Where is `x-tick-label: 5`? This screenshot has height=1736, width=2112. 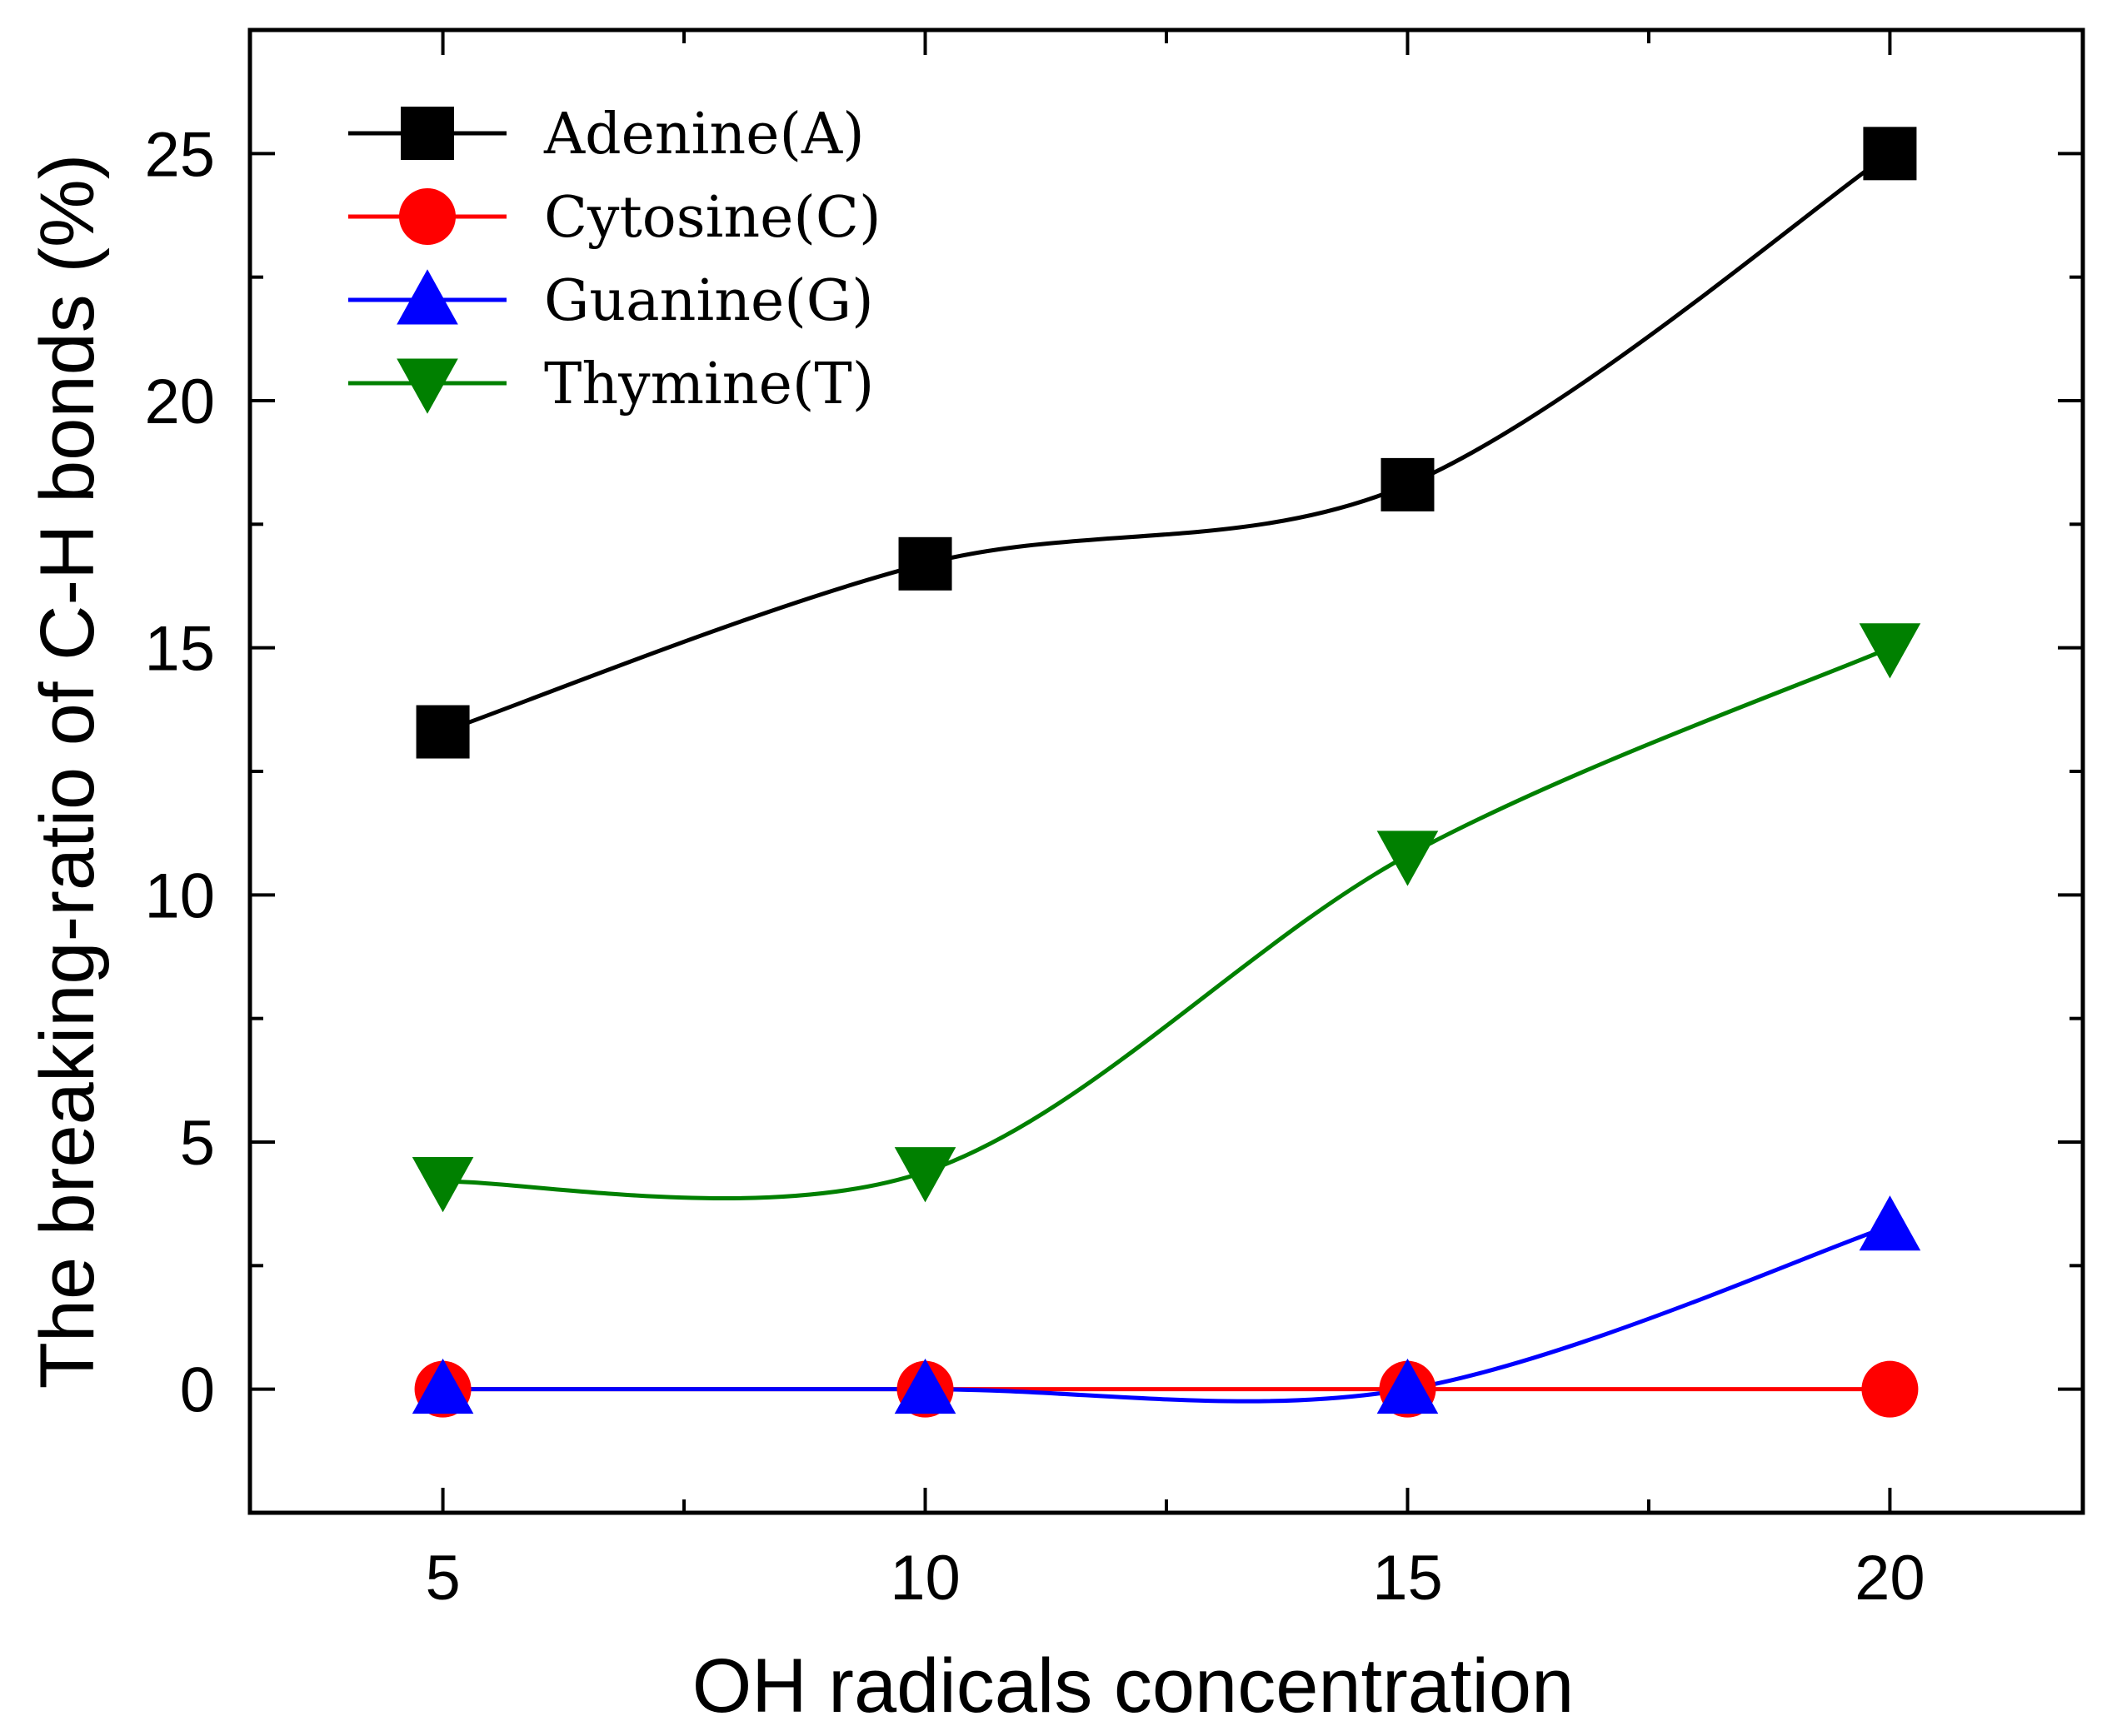
x-tick-label: 5 is located at coordinates (442, 1578).